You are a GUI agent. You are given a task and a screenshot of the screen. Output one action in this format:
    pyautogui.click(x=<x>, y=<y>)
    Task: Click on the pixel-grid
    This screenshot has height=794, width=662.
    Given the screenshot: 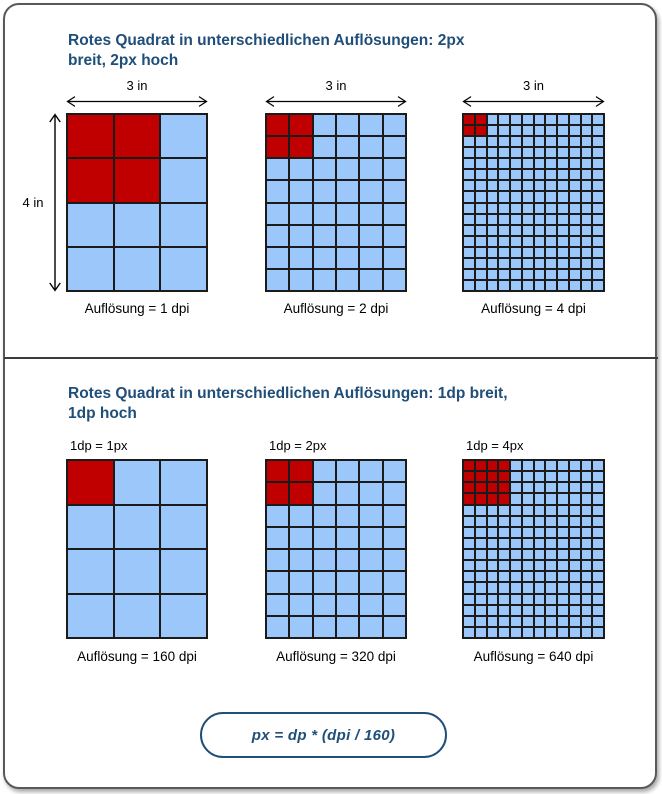 What is the action you would take?
    pyautogui.click(x=137, y=549)
    